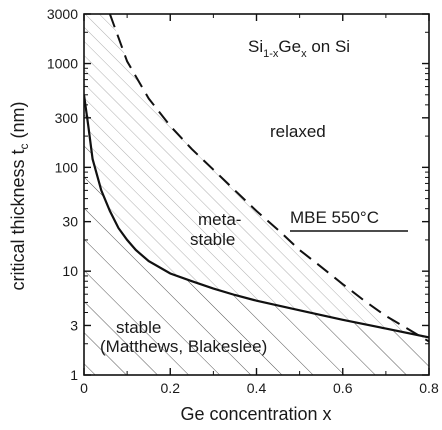 The height and width of the screenshot is (430, 442). I want to click on y-tick-label: 3, so click(74, 325).